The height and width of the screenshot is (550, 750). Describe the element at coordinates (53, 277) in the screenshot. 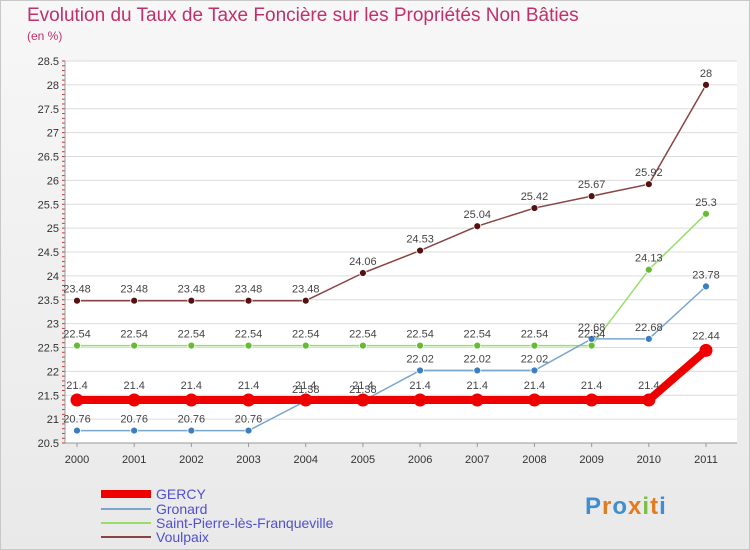

I see `y-tick-label: 24` at that location.